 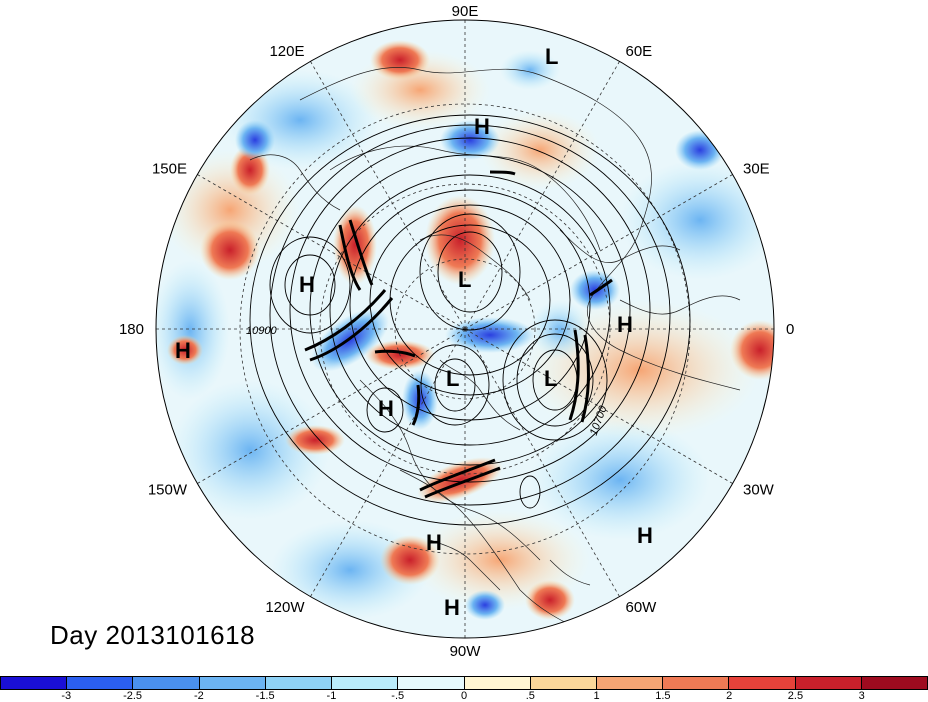 What do you see at coordinates (625, 324) in the screenshot?
I see `pressure-center-high-east: H` at bounding box center [625, 324].